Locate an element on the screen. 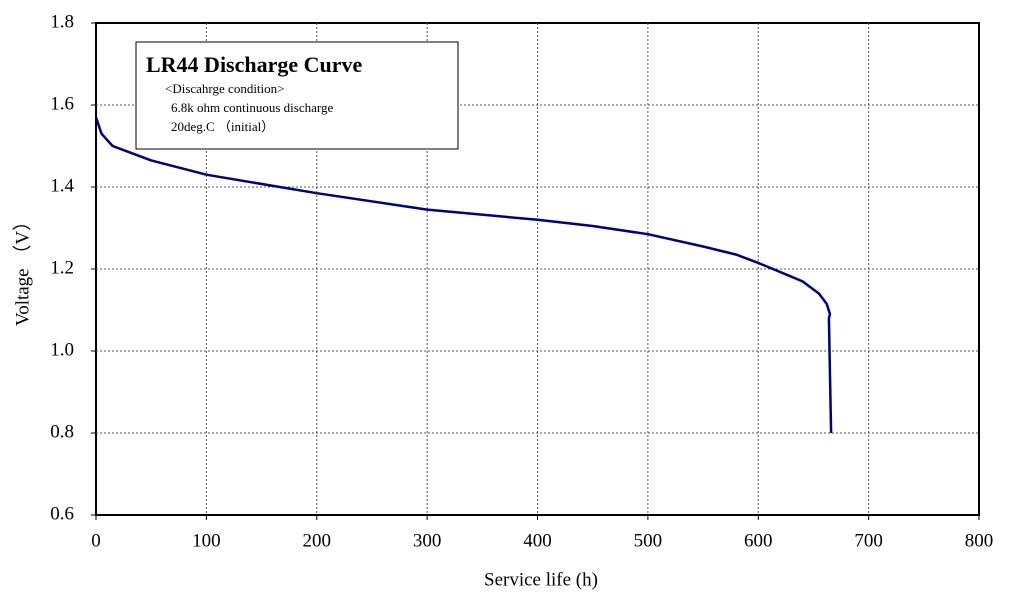 This screenshot has height=599, width=1022. chart-title: LR44 Discharge Curve is located at coordinates (254, 64).